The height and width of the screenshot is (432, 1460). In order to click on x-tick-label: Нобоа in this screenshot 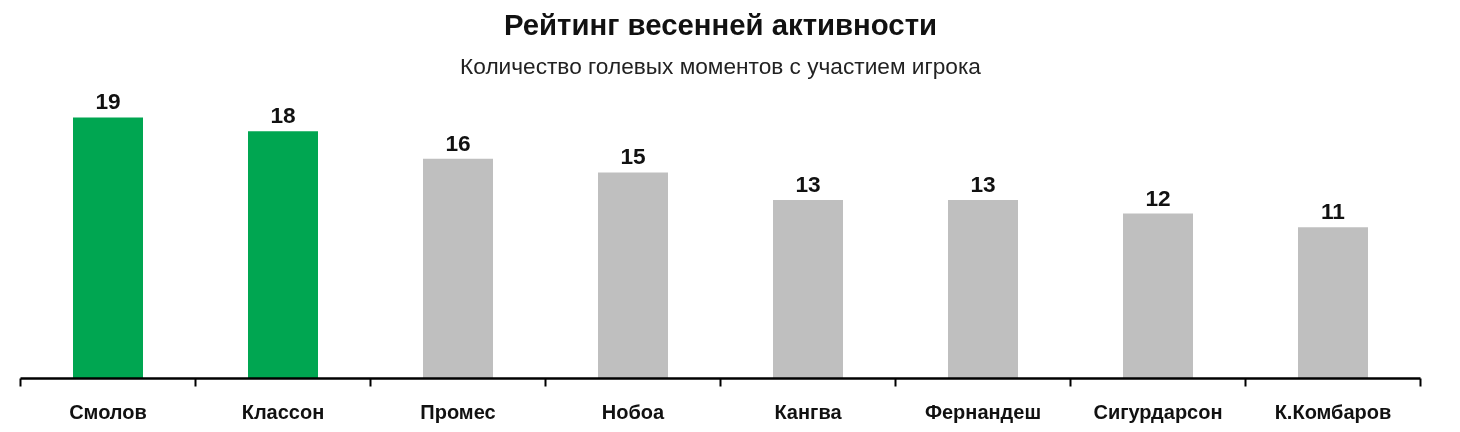, I will do `click(633, 411)`.